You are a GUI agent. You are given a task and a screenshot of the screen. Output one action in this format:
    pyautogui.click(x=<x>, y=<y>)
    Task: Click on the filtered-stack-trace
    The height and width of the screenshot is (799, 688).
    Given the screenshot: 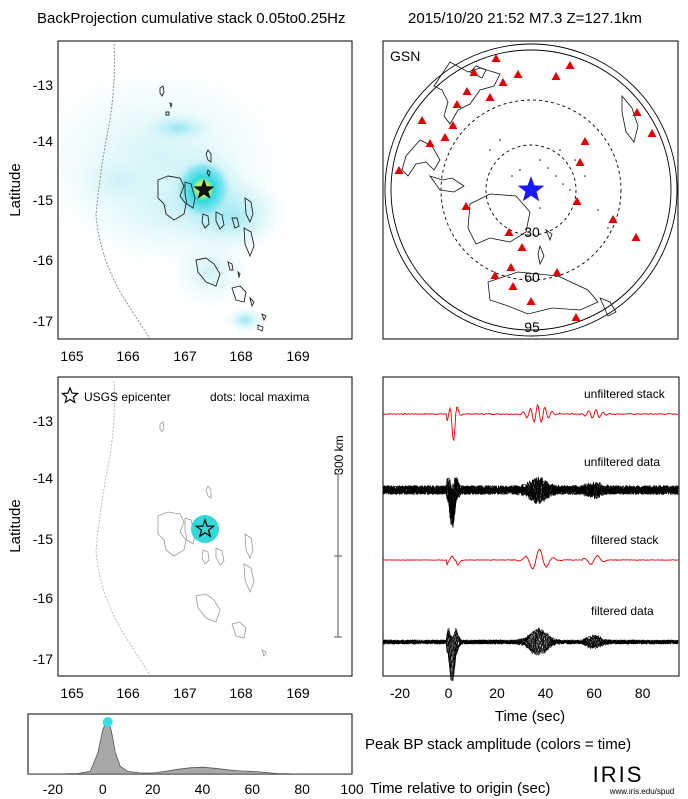 What is the action you would take?
    pyautogui.click(x=530, y=559)
    